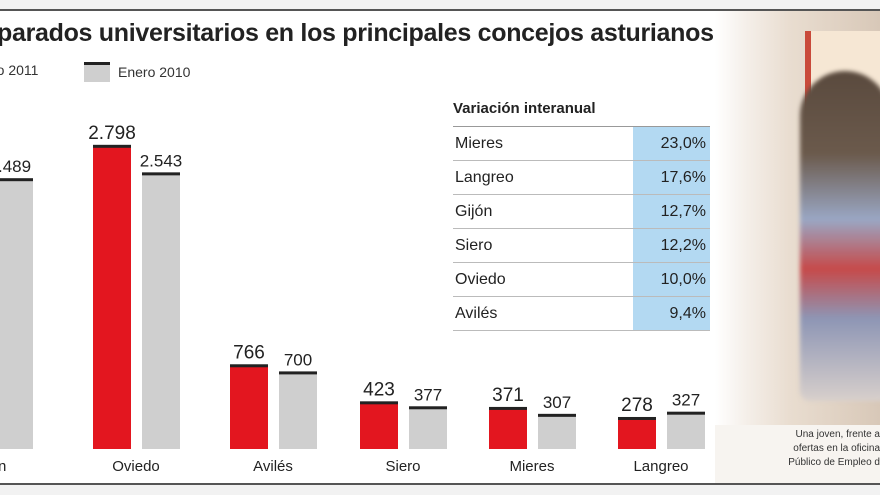 This screenshot has height=495, width=880. What do you see at coordinates (581, 280) in the screenshot?
I see `table-row: Oviedo 10,0%` at bounding box center [581, 280].